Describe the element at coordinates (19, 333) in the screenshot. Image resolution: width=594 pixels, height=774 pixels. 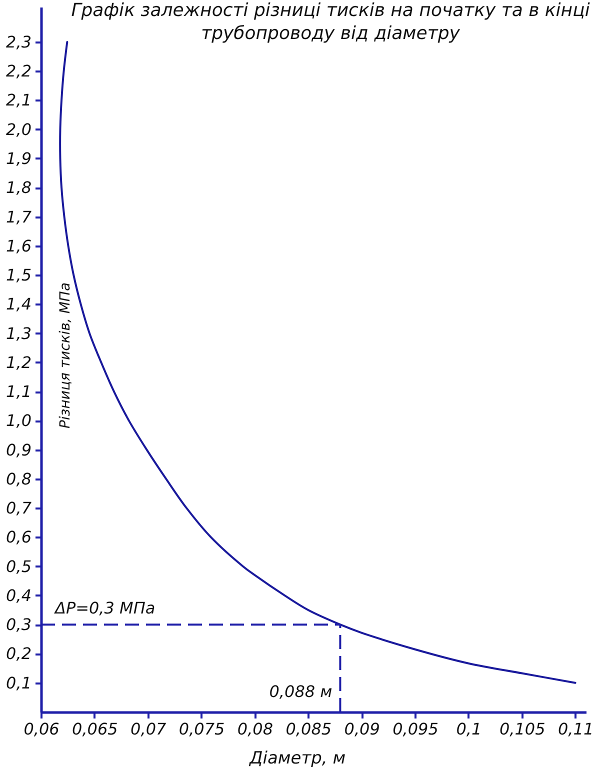
I see `y-tick-label: 1,3` at that location.